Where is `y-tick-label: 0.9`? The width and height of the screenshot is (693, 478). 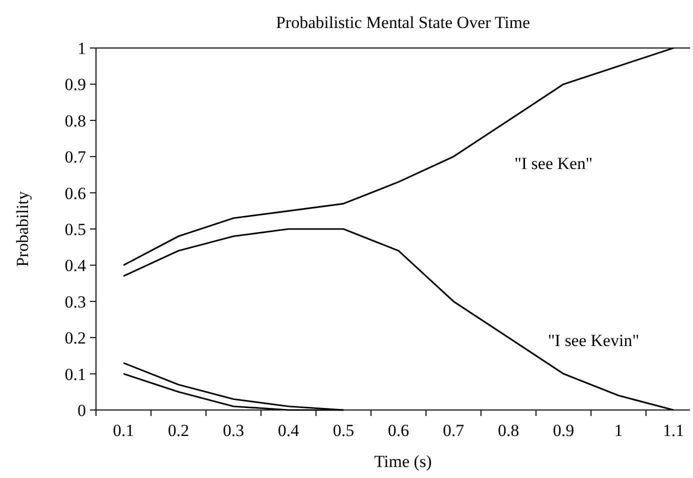 y-tick-label: 0.9 is located at coordinates (75, 84).